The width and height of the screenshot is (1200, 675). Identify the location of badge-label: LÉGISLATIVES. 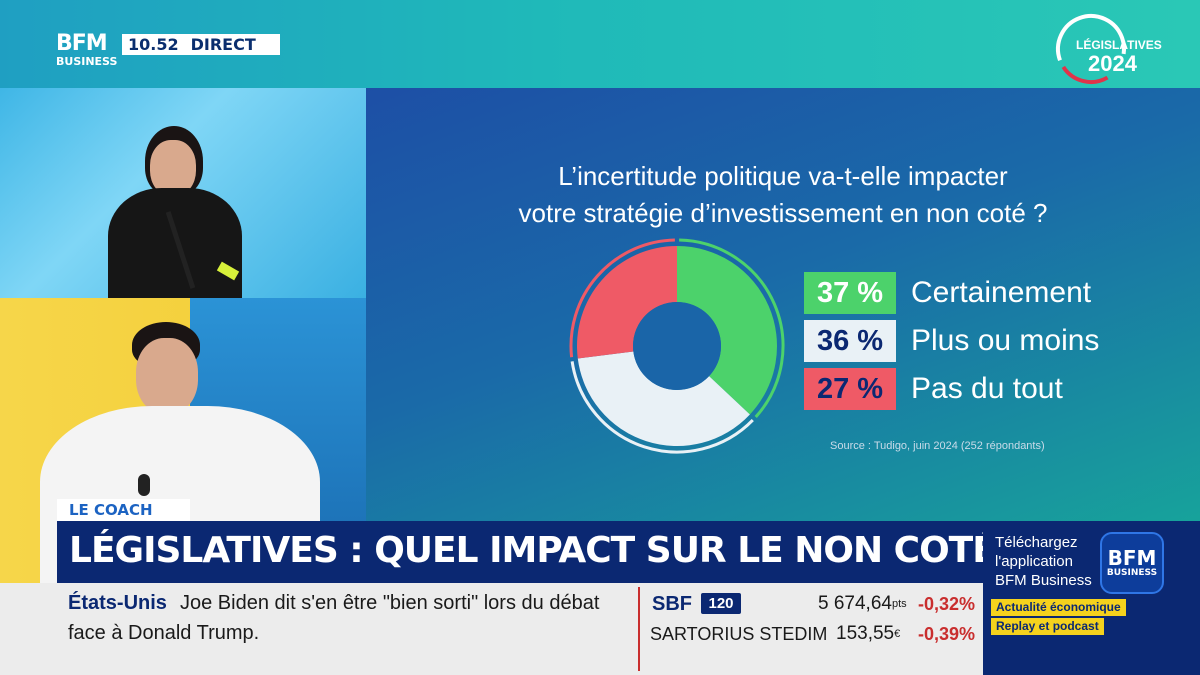
(1119, 45).